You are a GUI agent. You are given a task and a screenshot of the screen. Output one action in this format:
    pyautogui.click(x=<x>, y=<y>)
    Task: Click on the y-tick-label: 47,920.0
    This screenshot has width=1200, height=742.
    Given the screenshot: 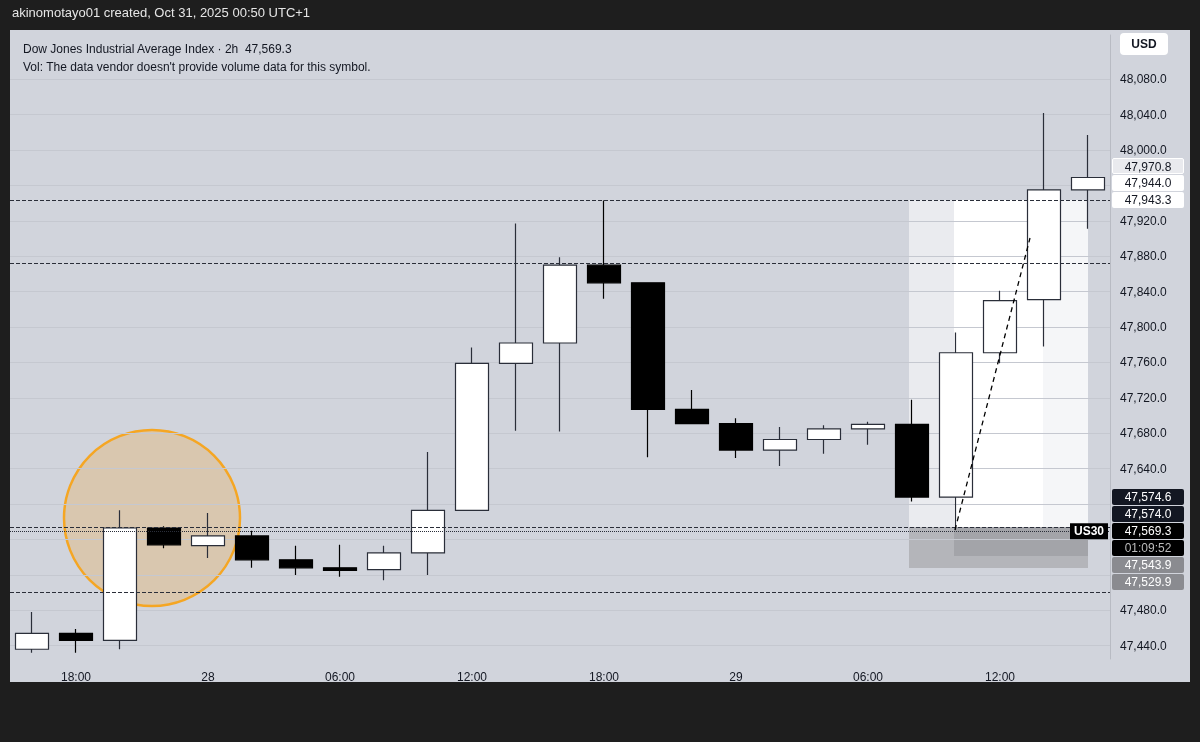 What is the action you would take?
    pyautogui.click(x=1144, y=220)
    